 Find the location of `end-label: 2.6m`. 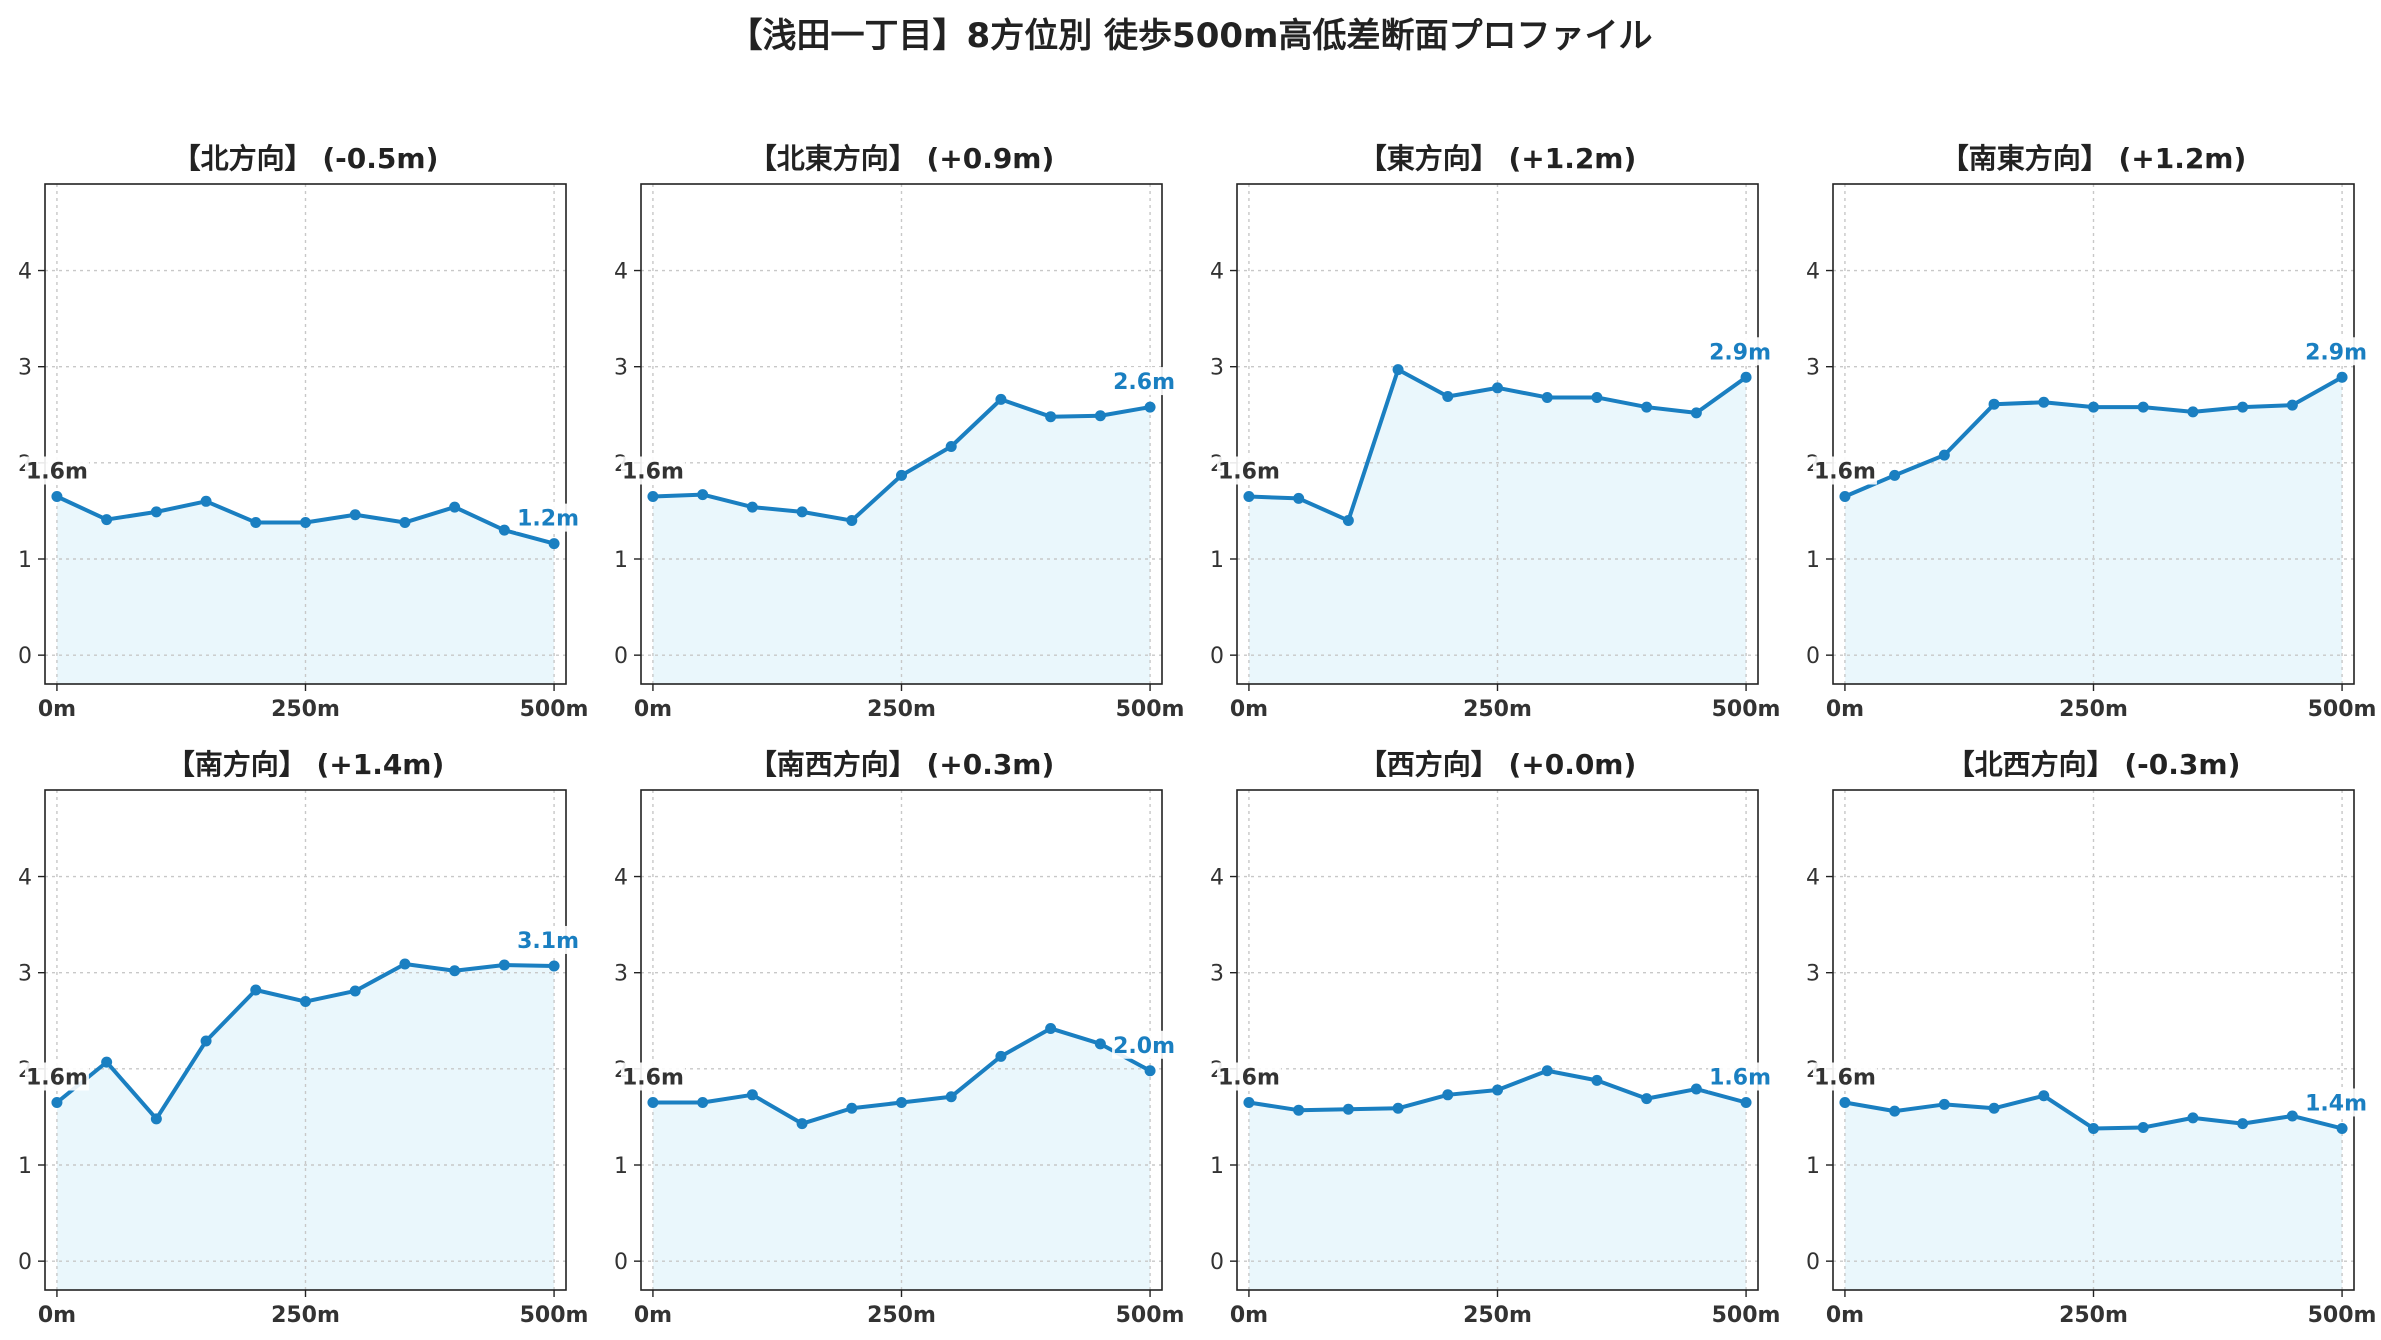

end-label: 2.6m is located at coordinates (1144, 382).